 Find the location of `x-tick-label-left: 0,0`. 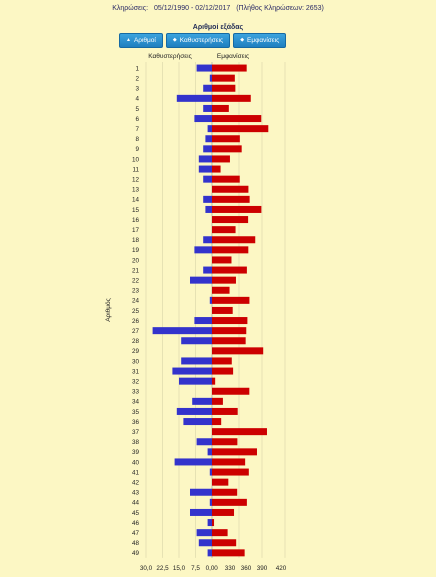

x-tick-label-left: 0,0 is located at coordinates (210, 568).